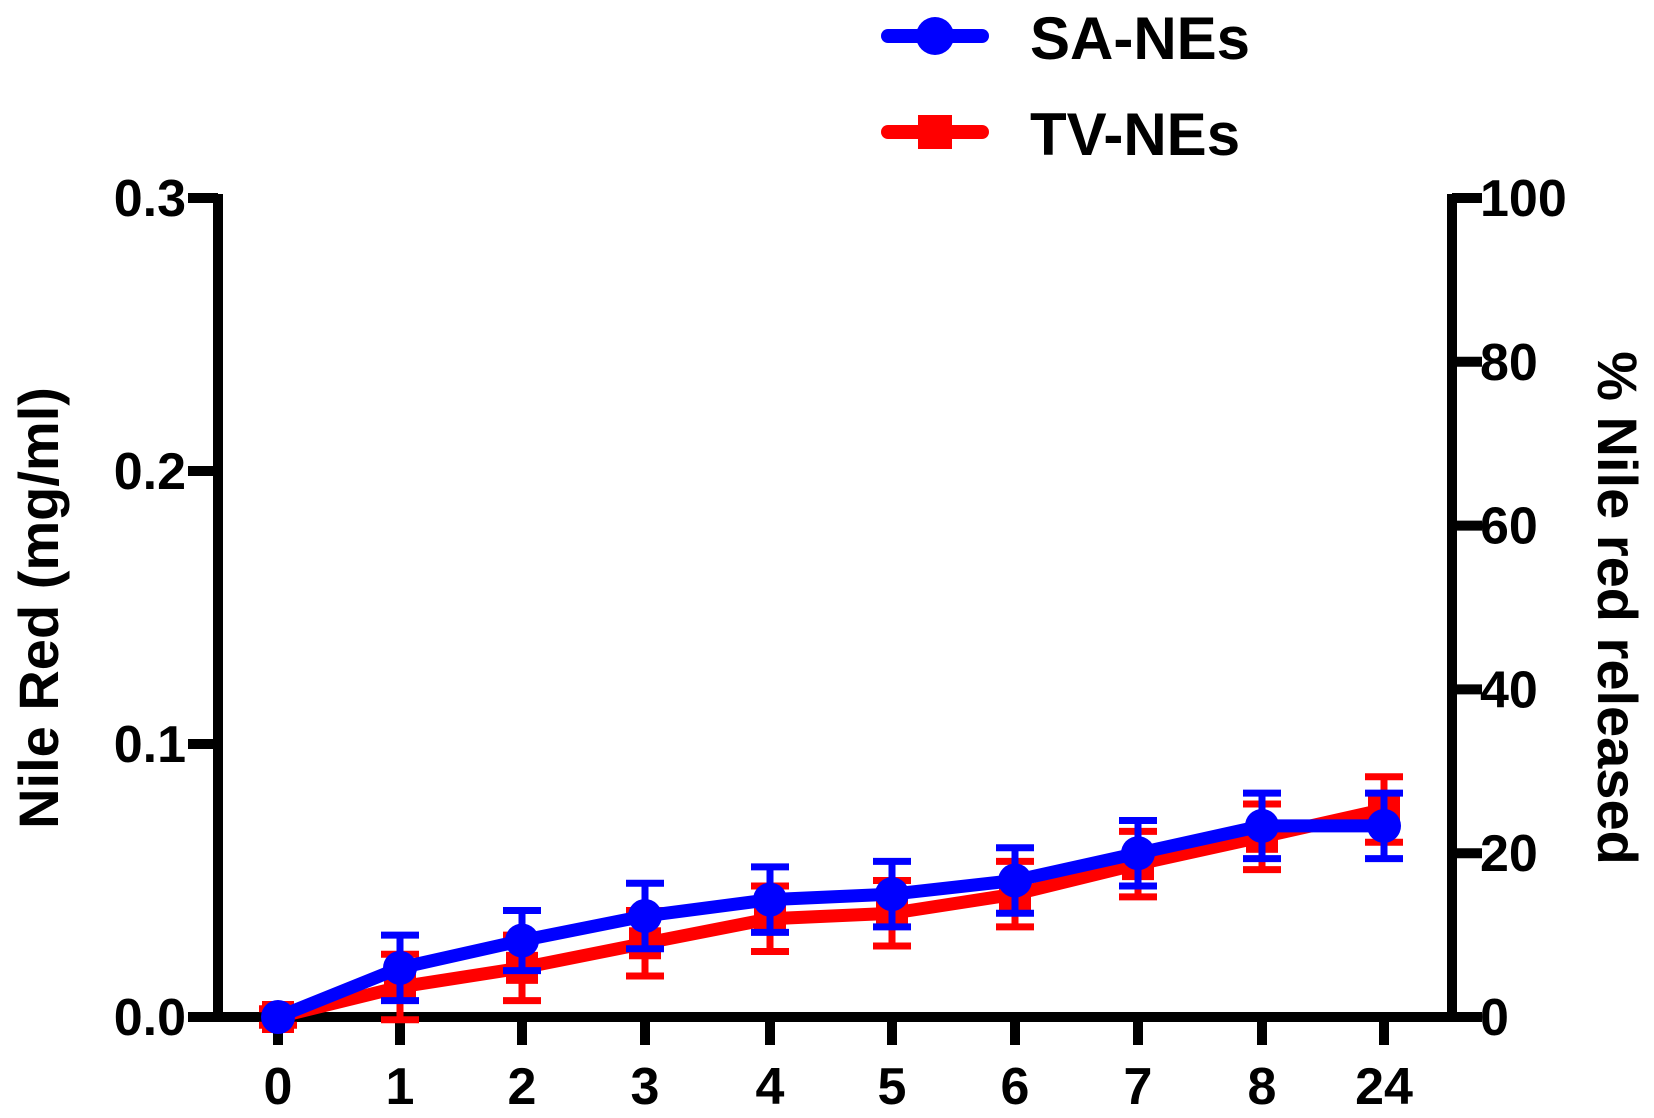 Image resolution: width=1654 pixels, height=1118 pixels. I want to click on left-y-axis-title: Nile Red (mg/ml), so click(38, 608).